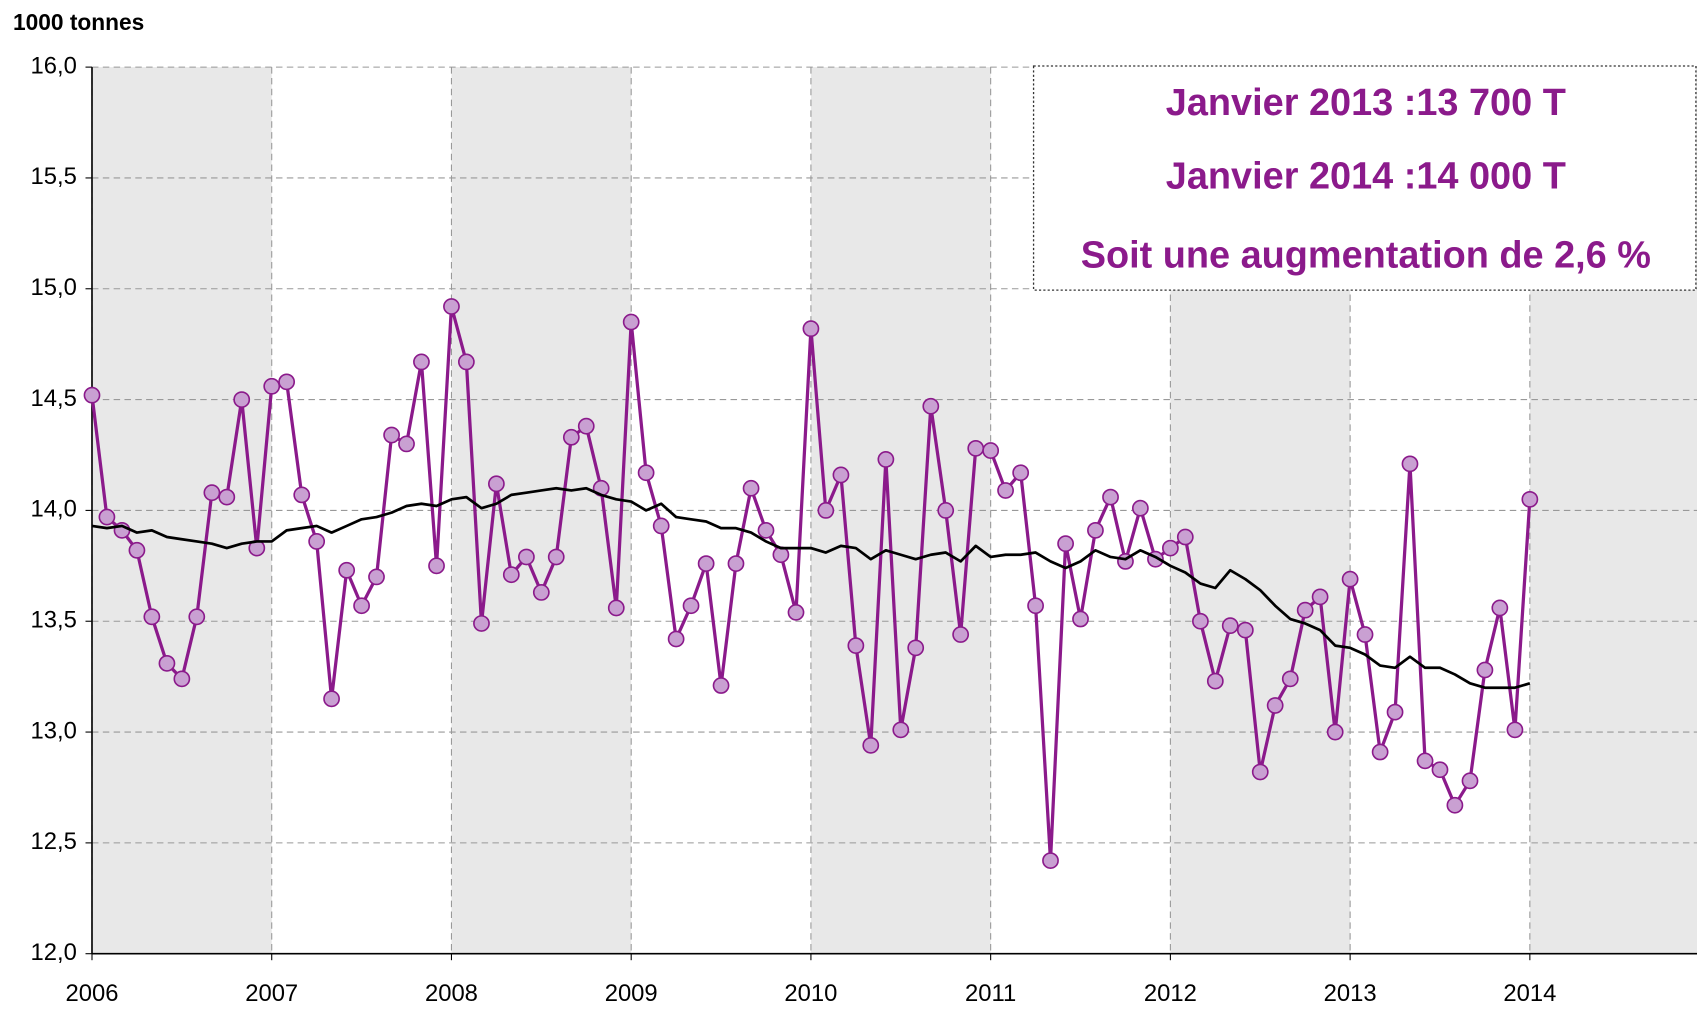  Describe the element at coordinates (54, 176) in the screenshot. I see `y-tick-label: 15,5` at that location.